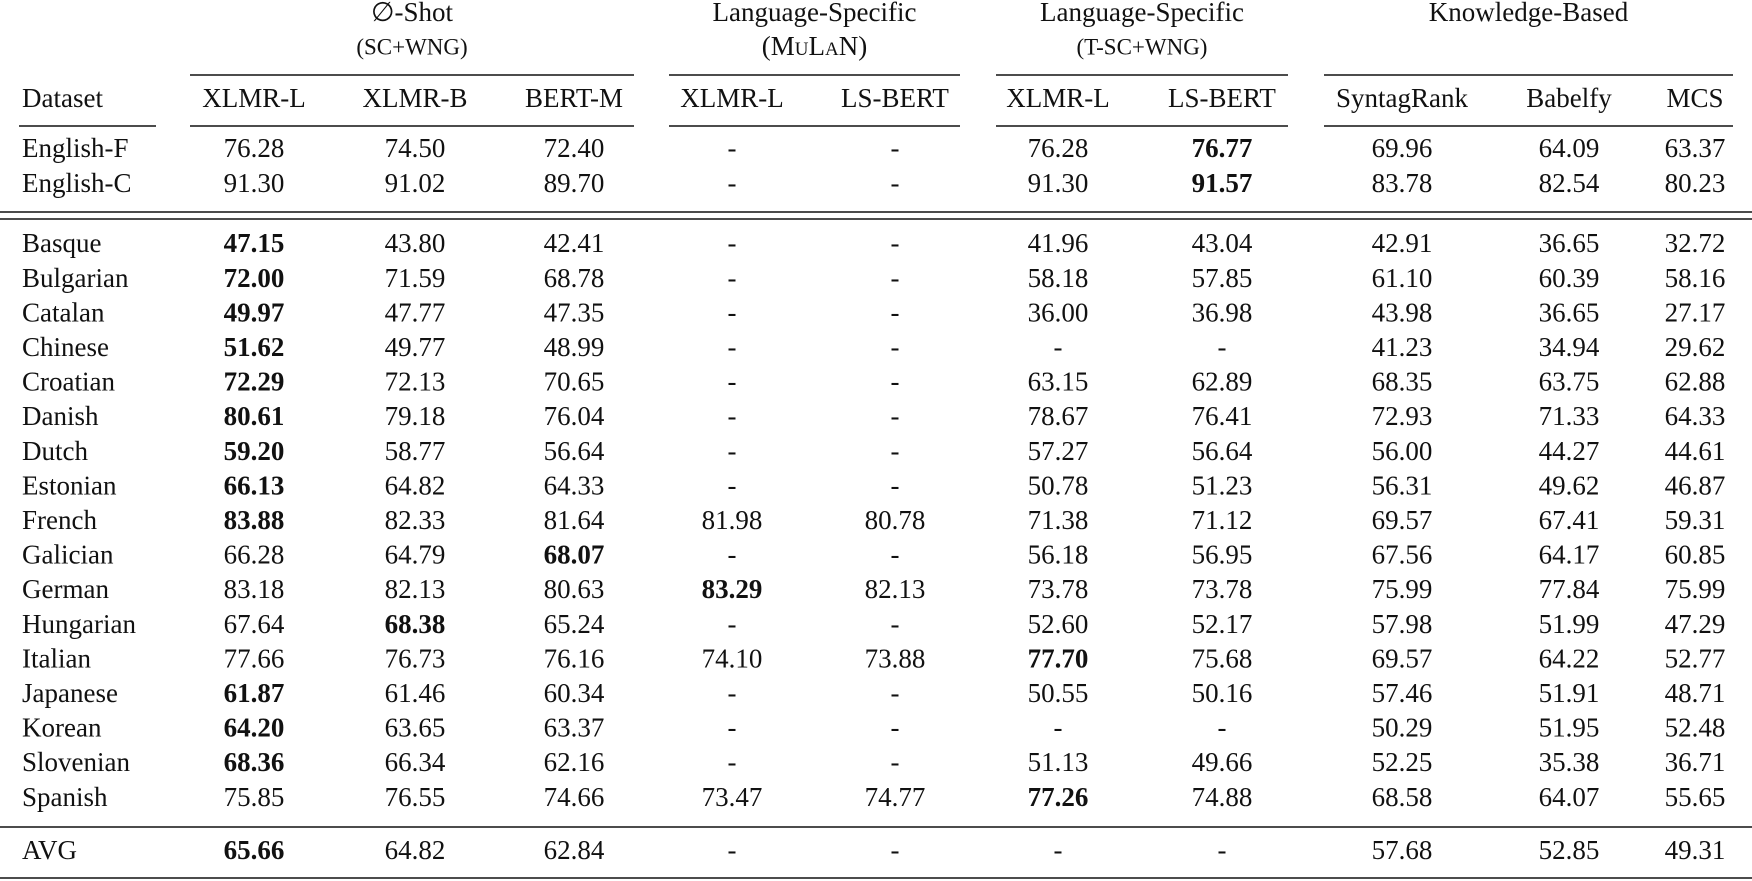 Image resolution: width=1752 pixels, height=881 pixels. What do you see at coordinates (254, 589) in the screenshot?
I see `cell: 83.18` at bounding box center [254, 589].